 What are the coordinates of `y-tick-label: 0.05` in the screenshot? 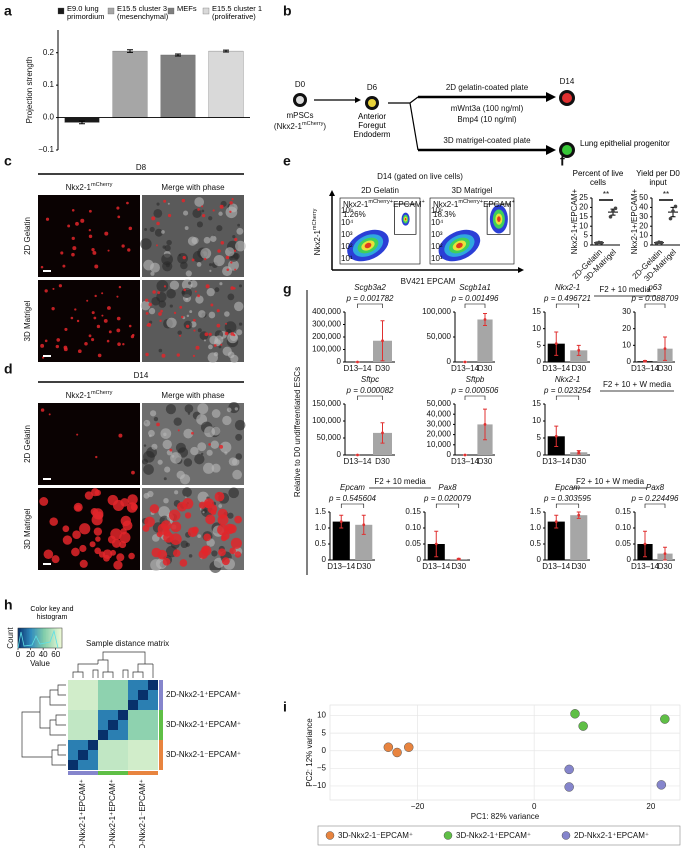 It's located at (413, 543).